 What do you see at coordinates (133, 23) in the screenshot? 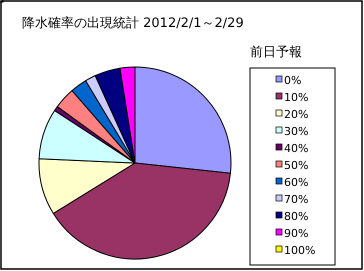
I see `chart-title: 降水確率の出現統計 2012/2/1～2/29` at bounding box center [133, 23].